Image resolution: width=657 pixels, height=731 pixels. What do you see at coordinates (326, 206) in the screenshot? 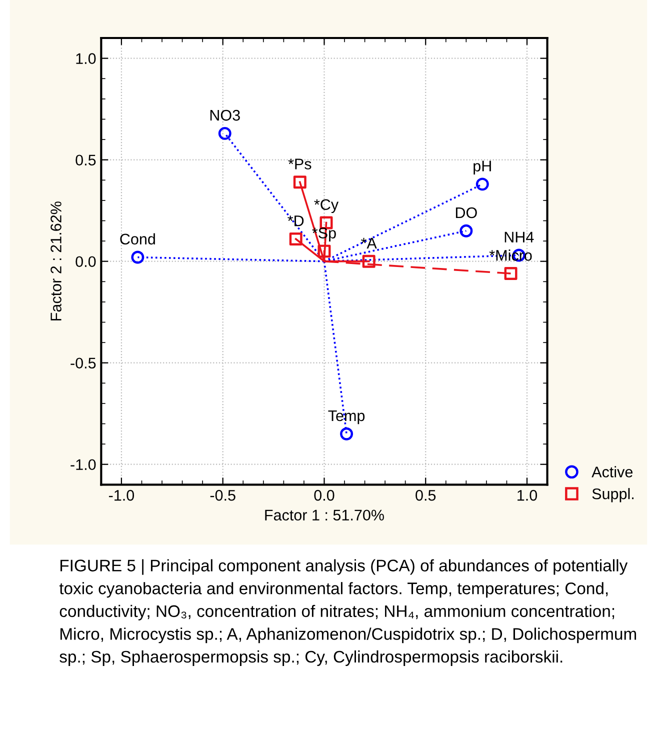
I see `annotation: *Cy` at bounding box center [326, 206].